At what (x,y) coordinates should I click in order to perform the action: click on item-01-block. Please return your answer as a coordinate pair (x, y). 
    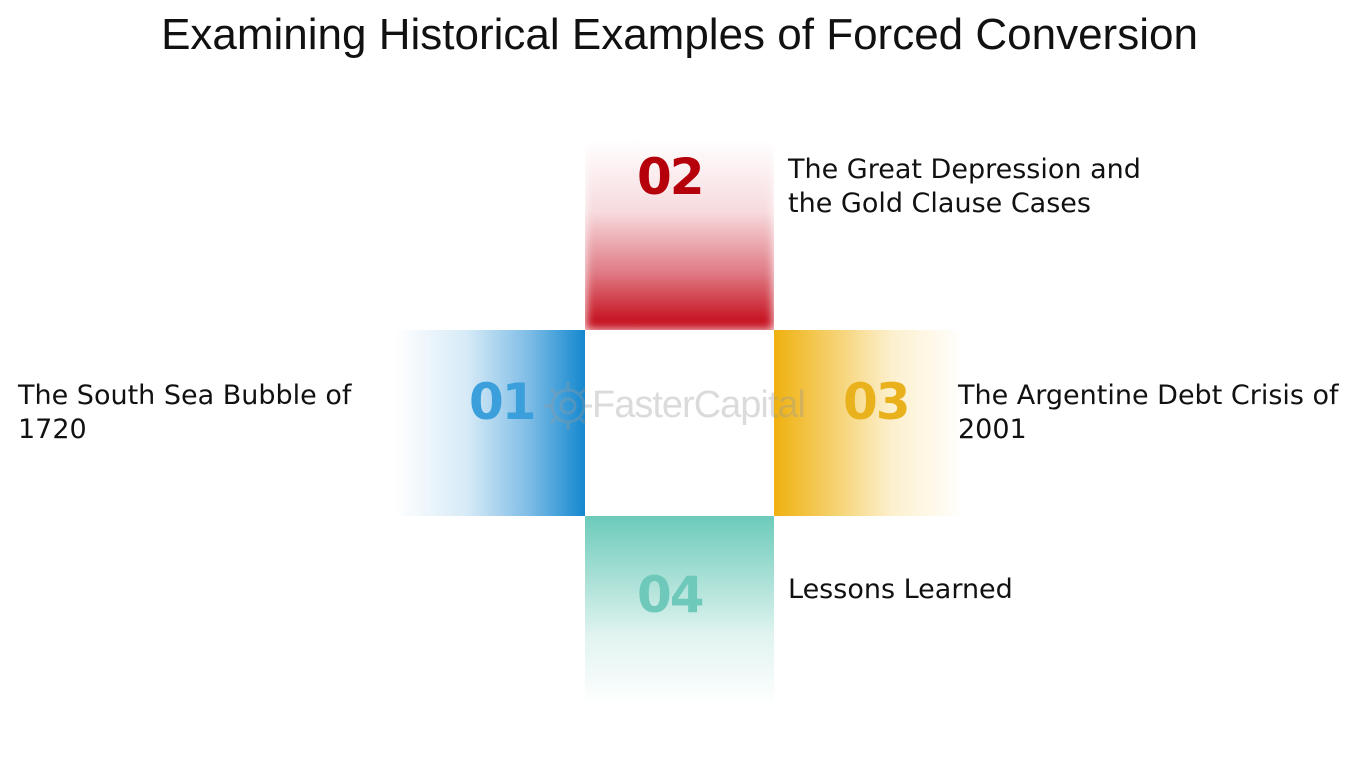
    Looking at the image, I should click on (490, 423).